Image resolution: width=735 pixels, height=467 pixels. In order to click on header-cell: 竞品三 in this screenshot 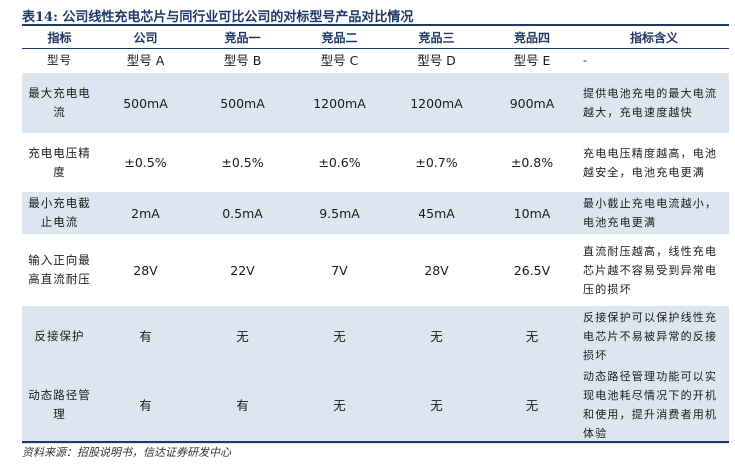, I will do `click(436, 37)`.